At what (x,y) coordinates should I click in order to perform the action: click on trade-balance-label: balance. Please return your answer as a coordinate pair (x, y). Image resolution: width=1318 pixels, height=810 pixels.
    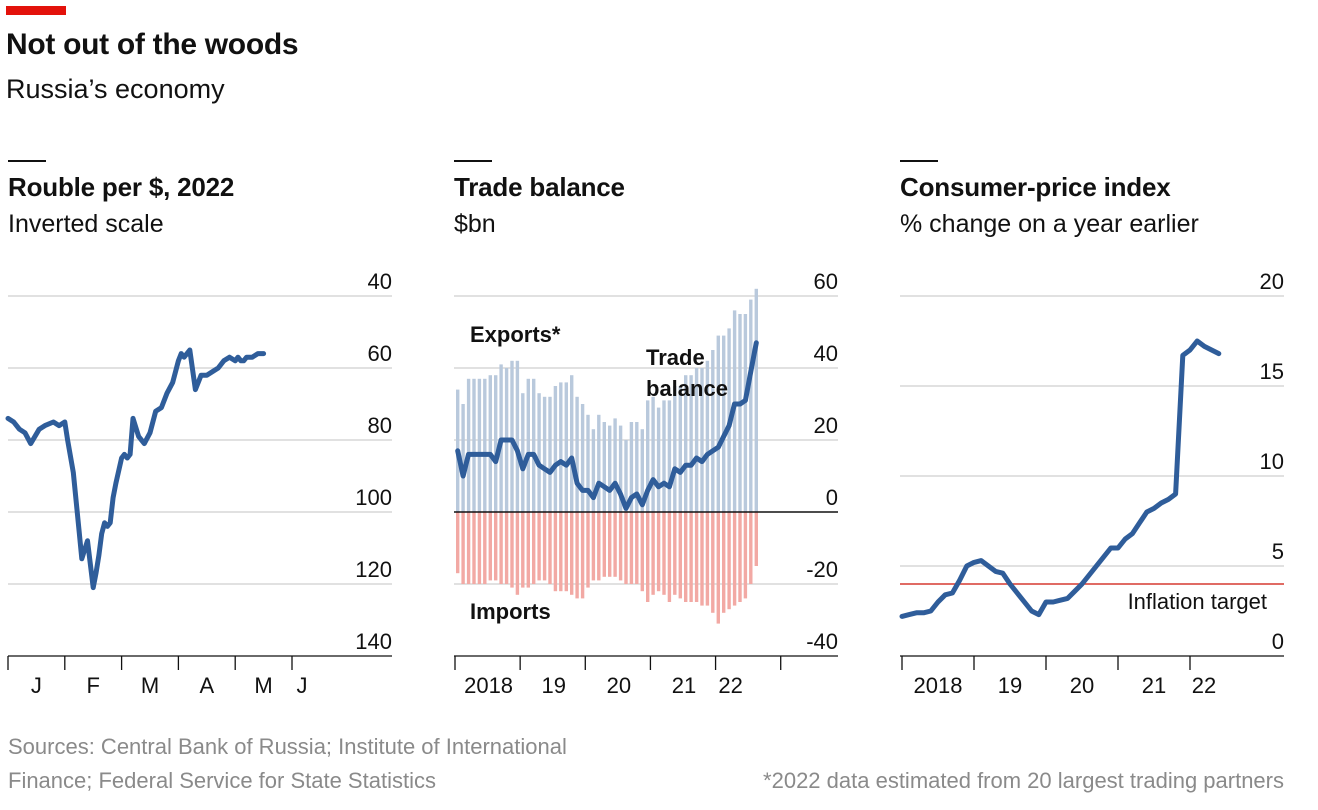
    Looking at the image, I should click on (687, 388).